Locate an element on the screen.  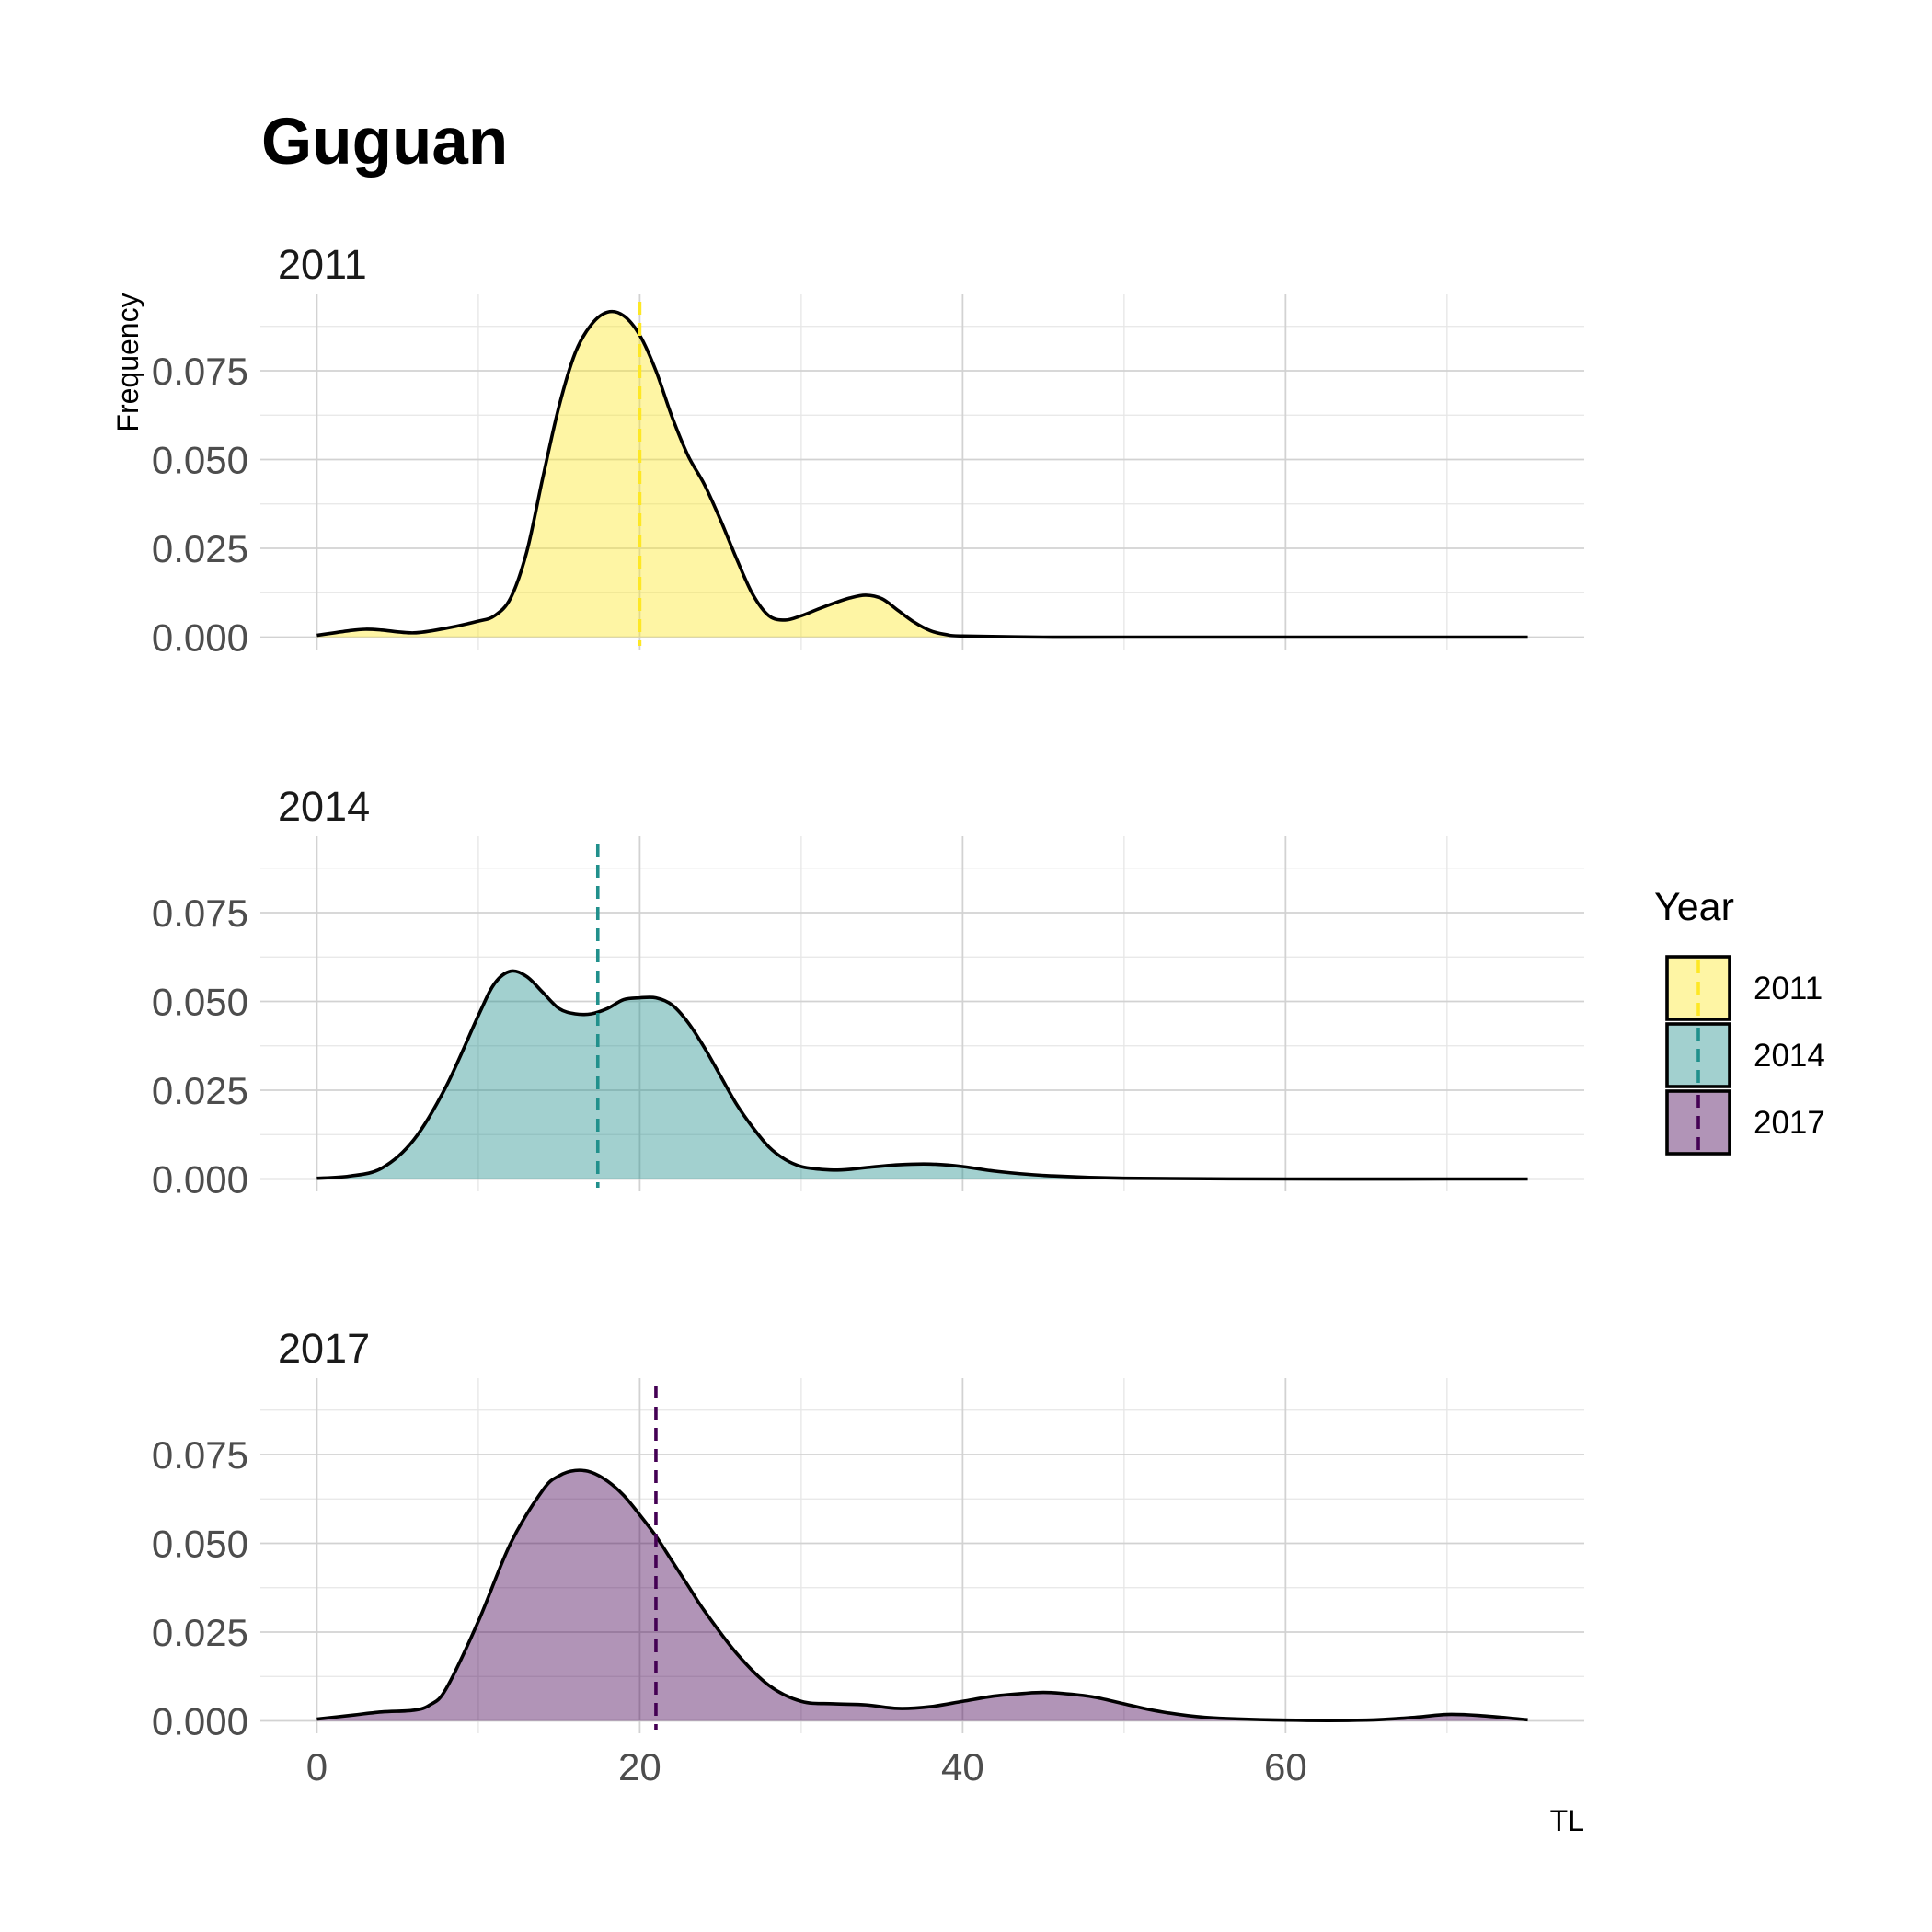
legend-item-2011: 2011 is located at coordinates (1744, 988).